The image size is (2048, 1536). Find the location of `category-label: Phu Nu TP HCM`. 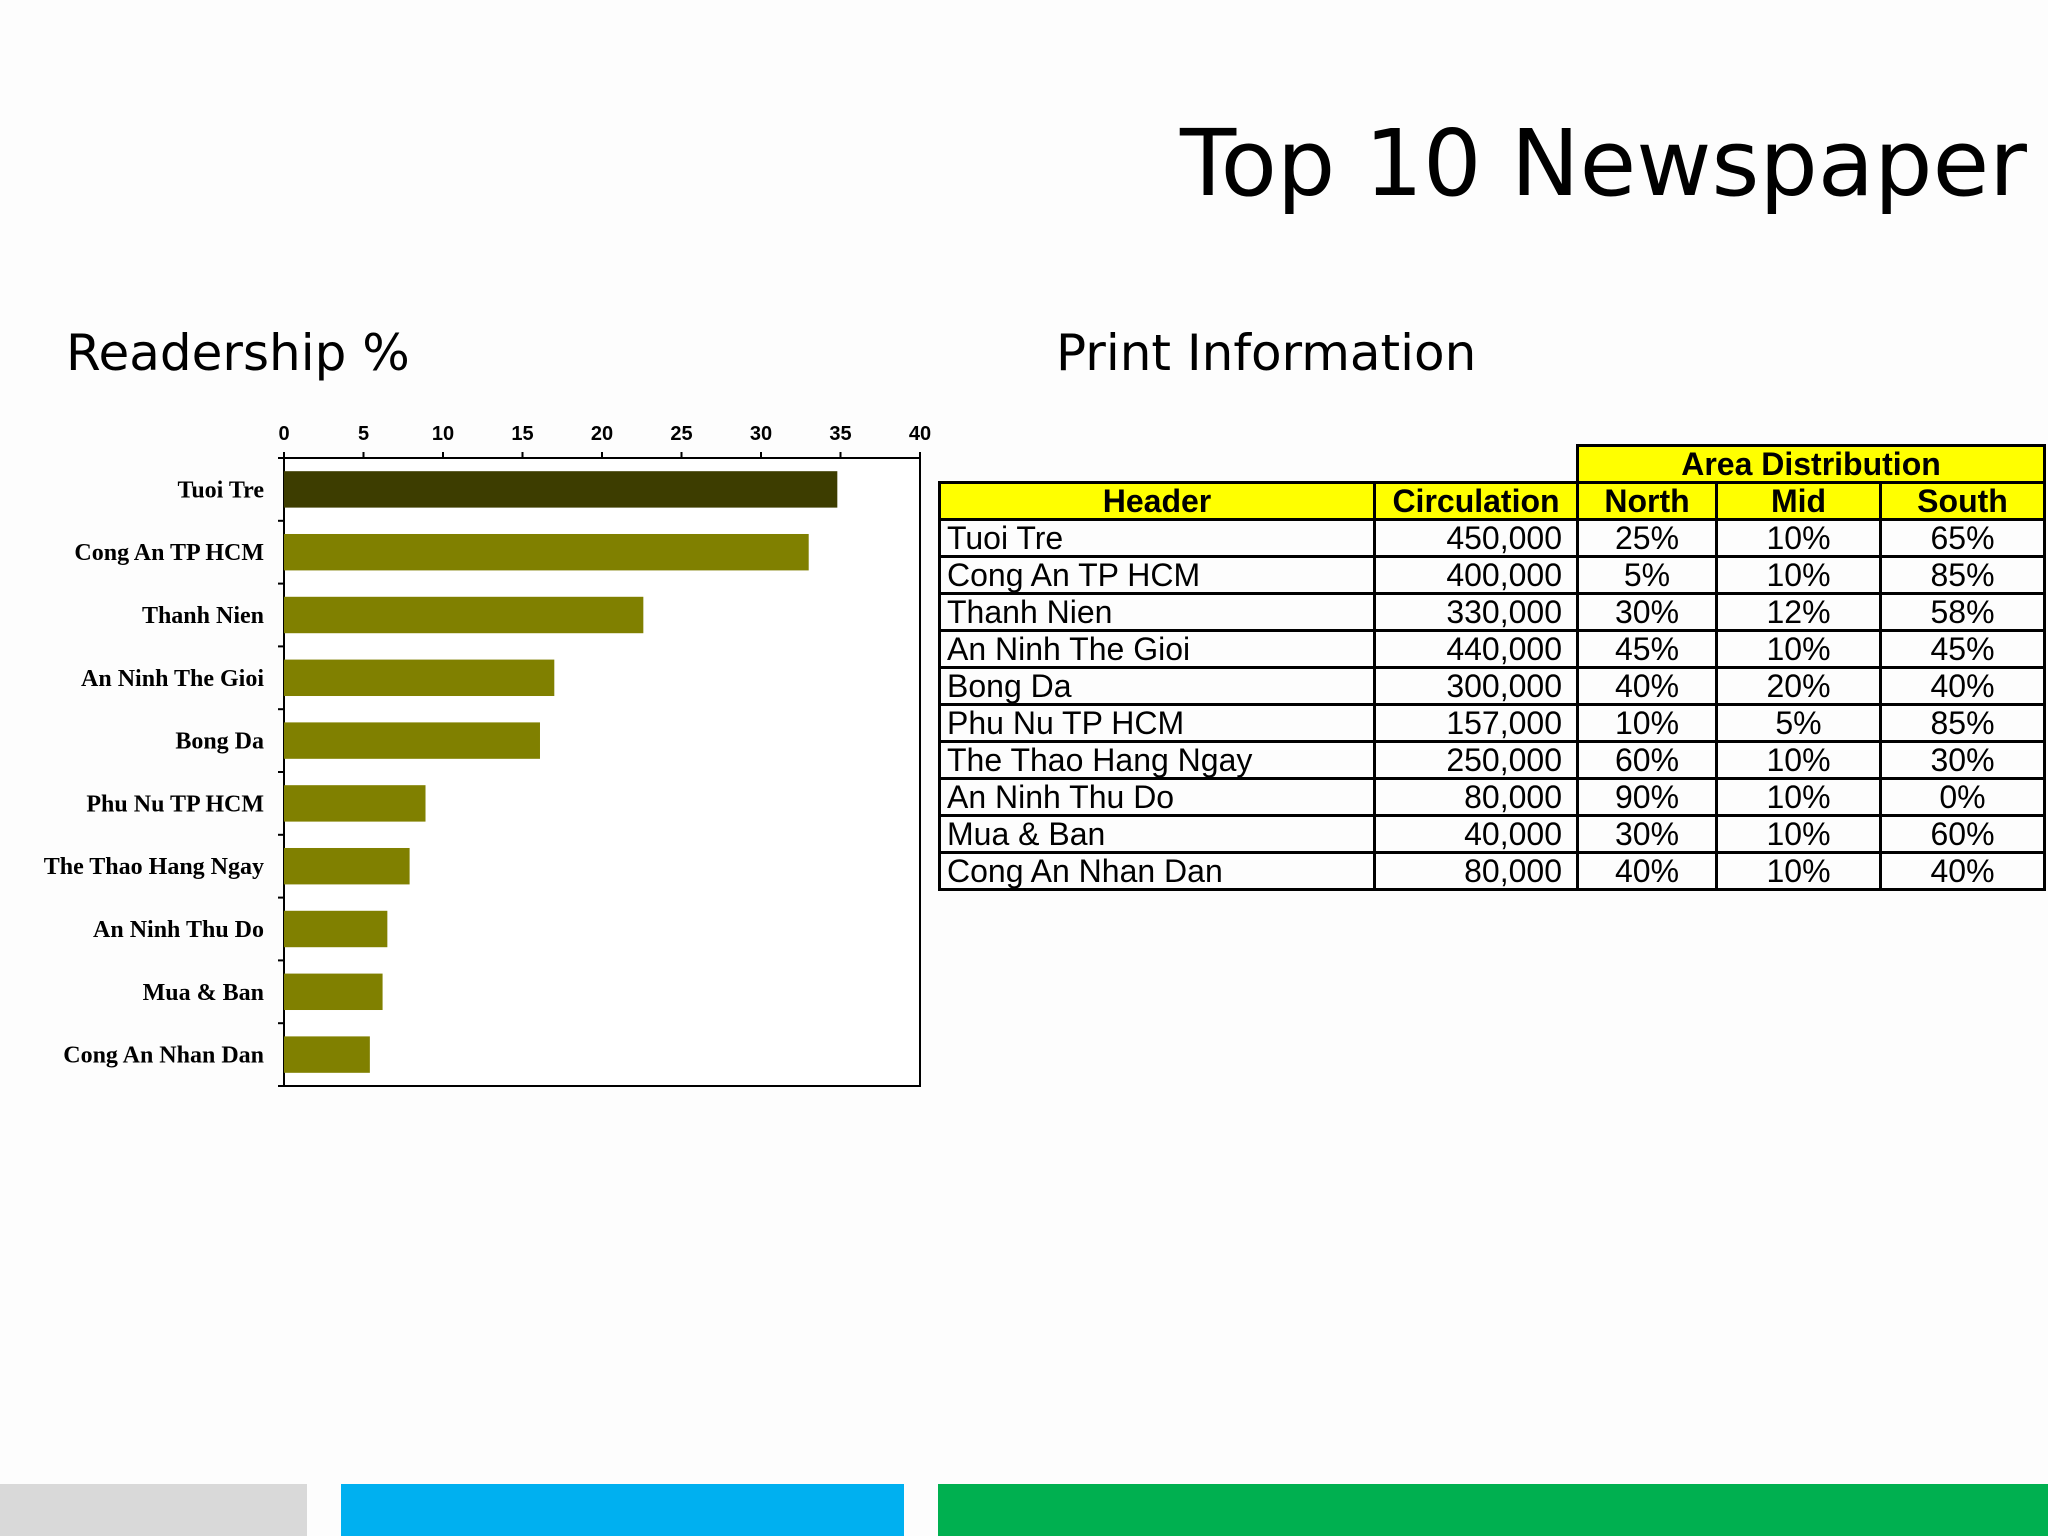

category-label: Phu Nu TP HCM is located at coordinates (175, 804).